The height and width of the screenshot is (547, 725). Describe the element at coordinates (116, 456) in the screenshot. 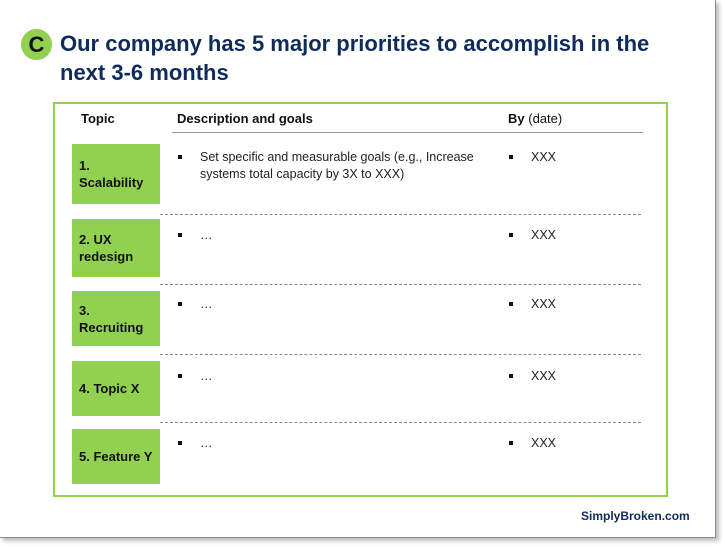

I see `topic-box: 5. Feature Y` at that location.